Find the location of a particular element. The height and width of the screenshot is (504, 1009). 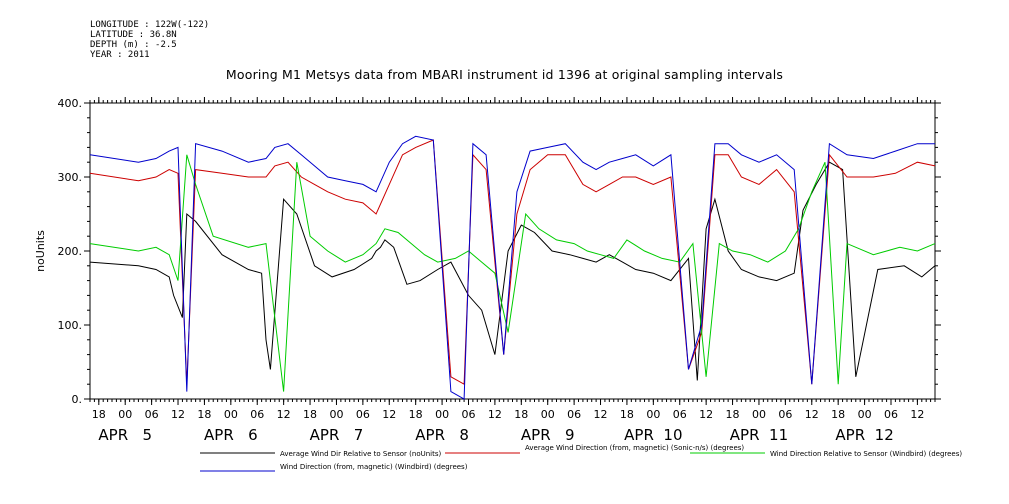

x-date-label: APR 12 is located at coordinates (864, 435).